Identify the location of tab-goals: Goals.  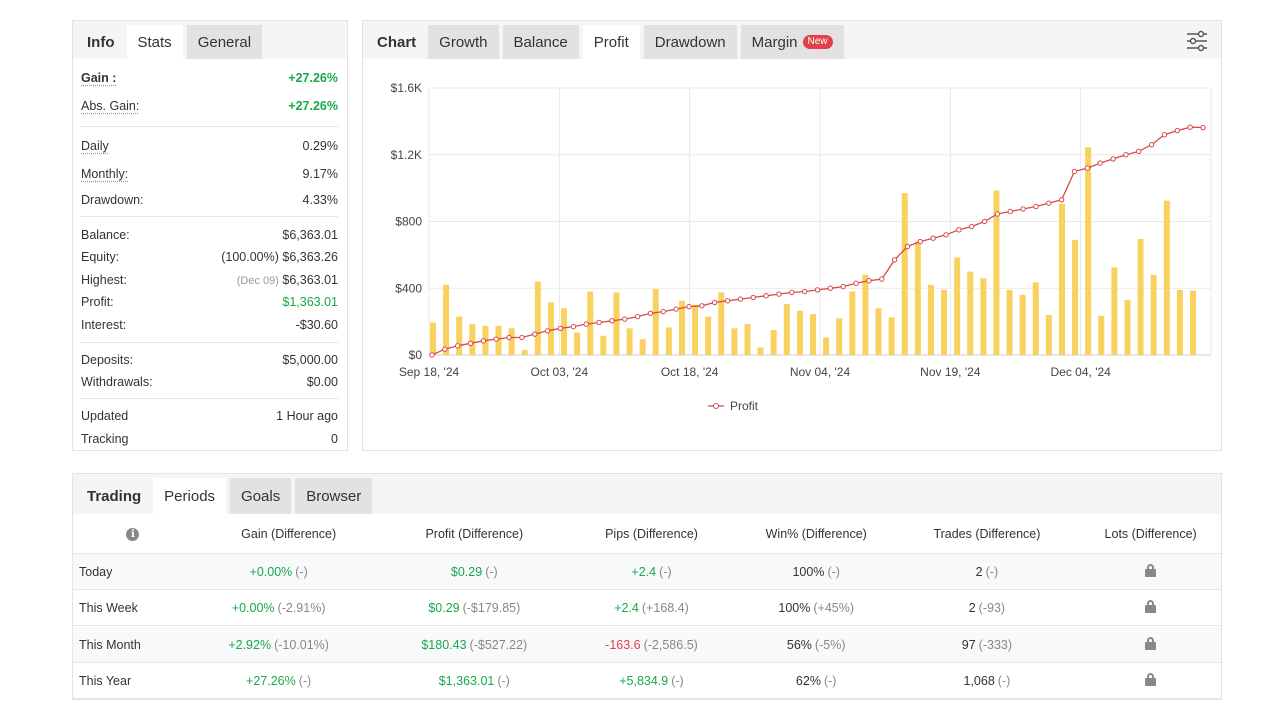
(261, 496).